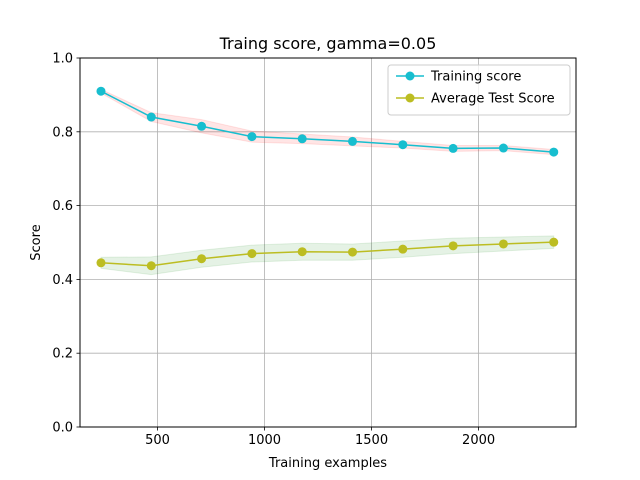 This screenshot has width=640, height=480. I want to click on y-axis-label: Score, so click(36, 242).